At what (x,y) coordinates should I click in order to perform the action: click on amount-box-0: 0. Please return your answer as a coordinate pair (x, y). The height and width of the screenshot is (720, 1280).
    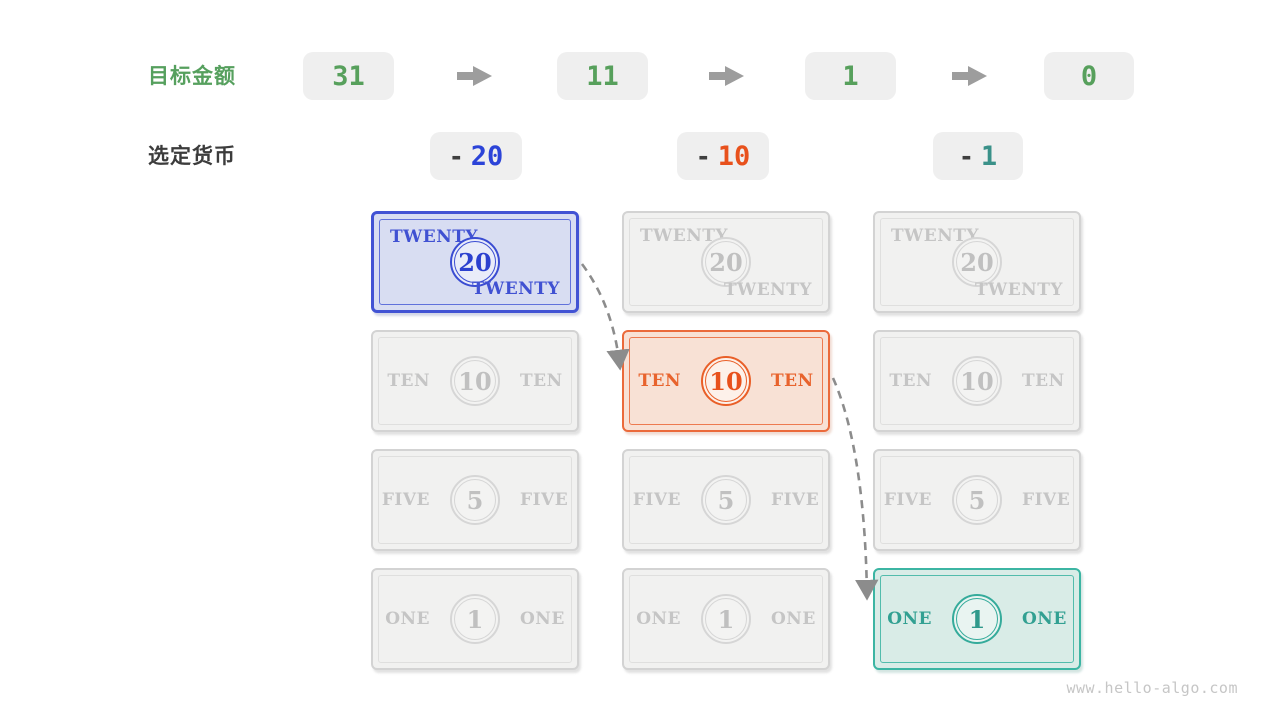
    Looking at the image, I should click on (1089, 76).